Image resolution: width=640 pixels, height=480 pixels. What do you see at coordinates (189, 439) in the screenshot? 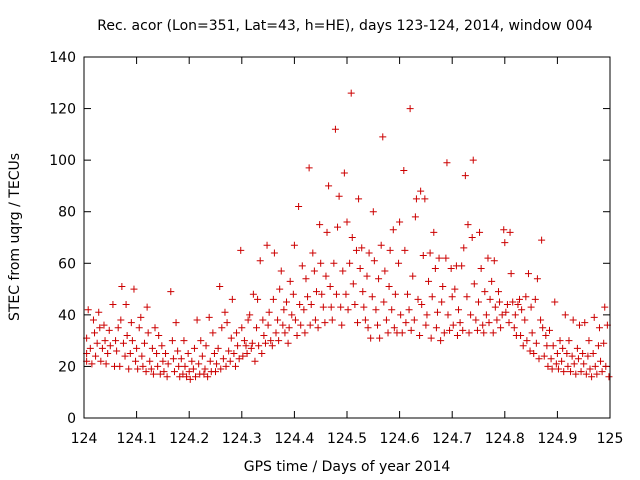
I see `x-tick-label: 124.2` at bounding box center [189, 439].